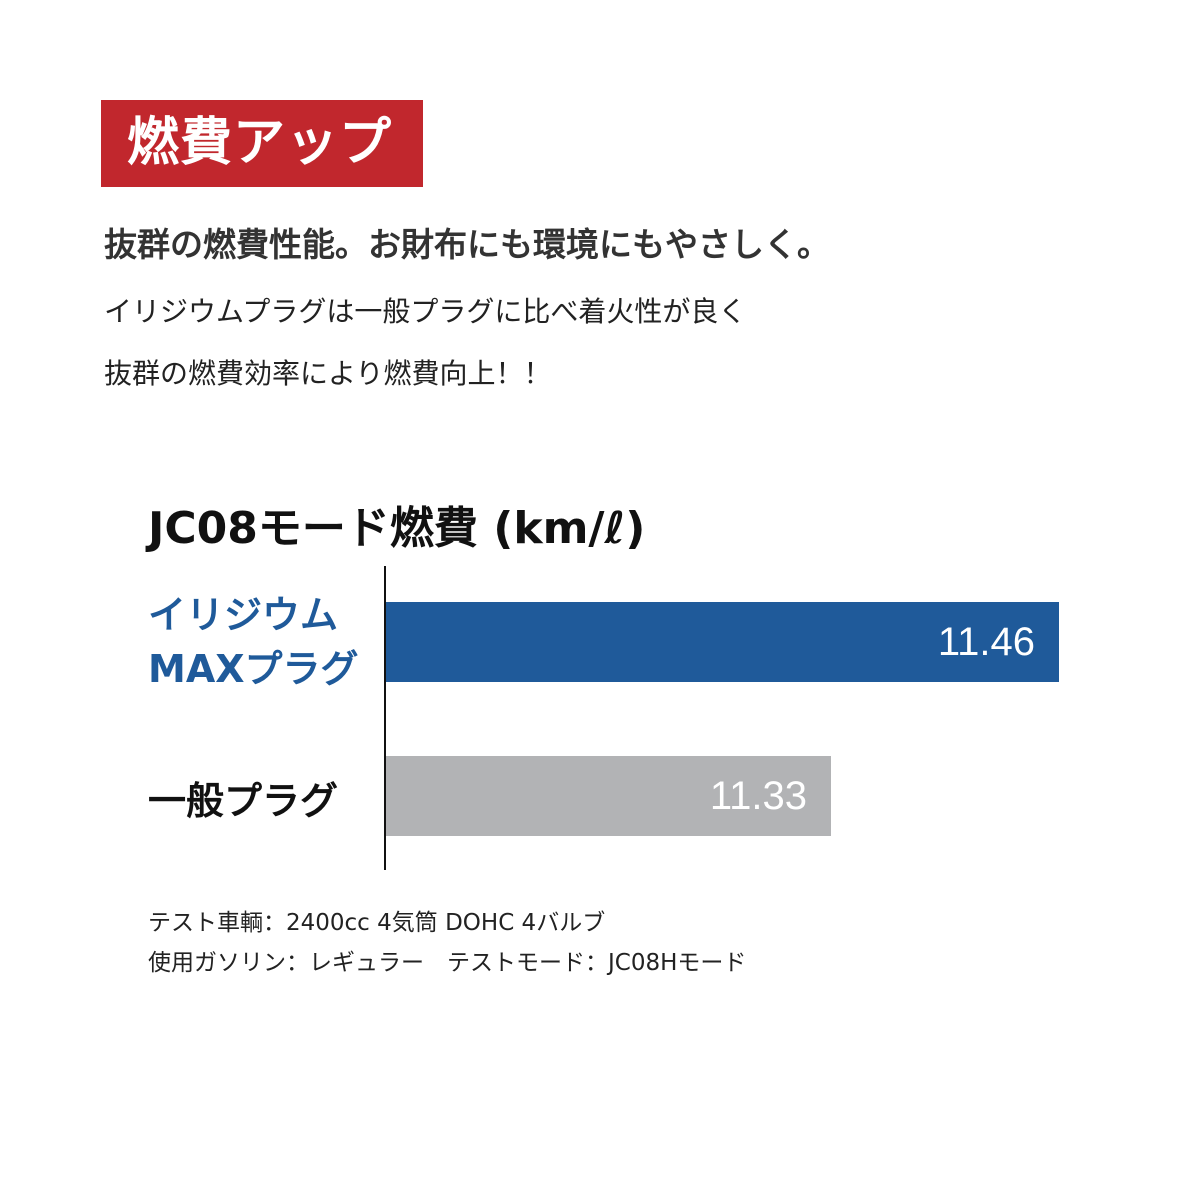  I want to click on description-line-1: イリジウムプラグは一般プラグに比べ着火性が良く, so click(425, 311).